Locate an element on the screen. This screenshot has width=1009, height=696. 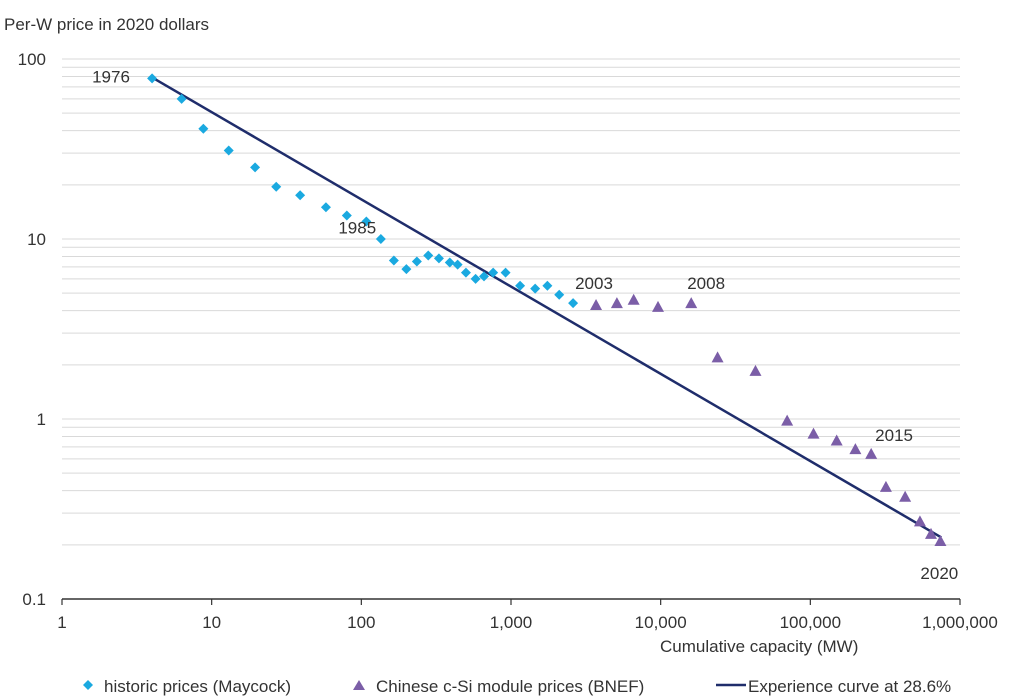
x-axis-title: Cumulative capacity (MW) is located at coordinates (759, 646).